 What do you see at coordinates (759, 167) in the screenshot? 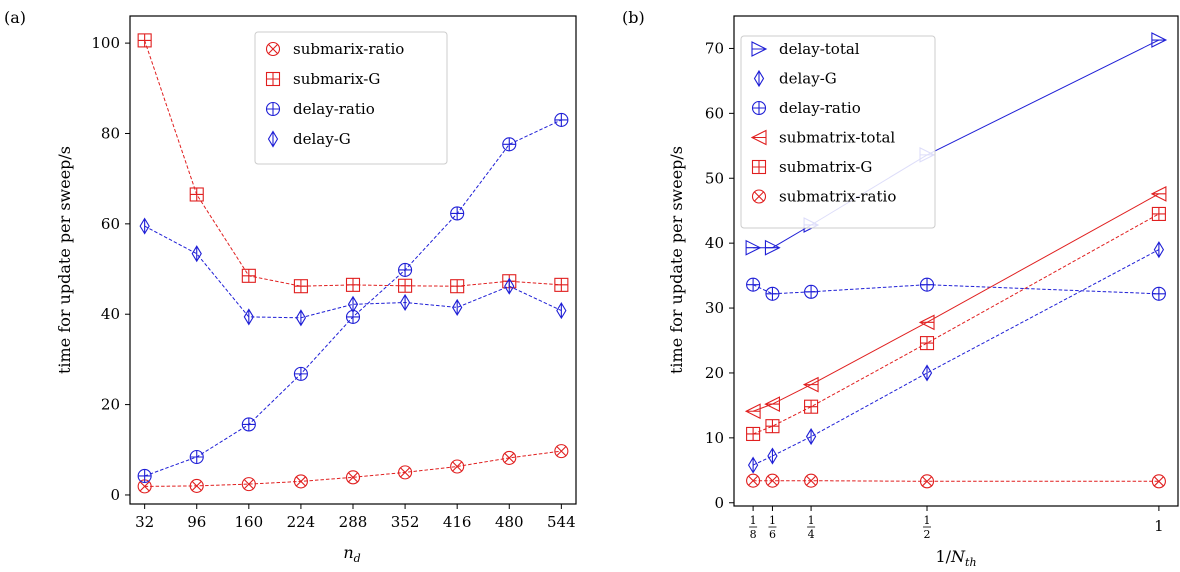
I see `legend-marker-submatrix-G` at bounding box center [759, 167].